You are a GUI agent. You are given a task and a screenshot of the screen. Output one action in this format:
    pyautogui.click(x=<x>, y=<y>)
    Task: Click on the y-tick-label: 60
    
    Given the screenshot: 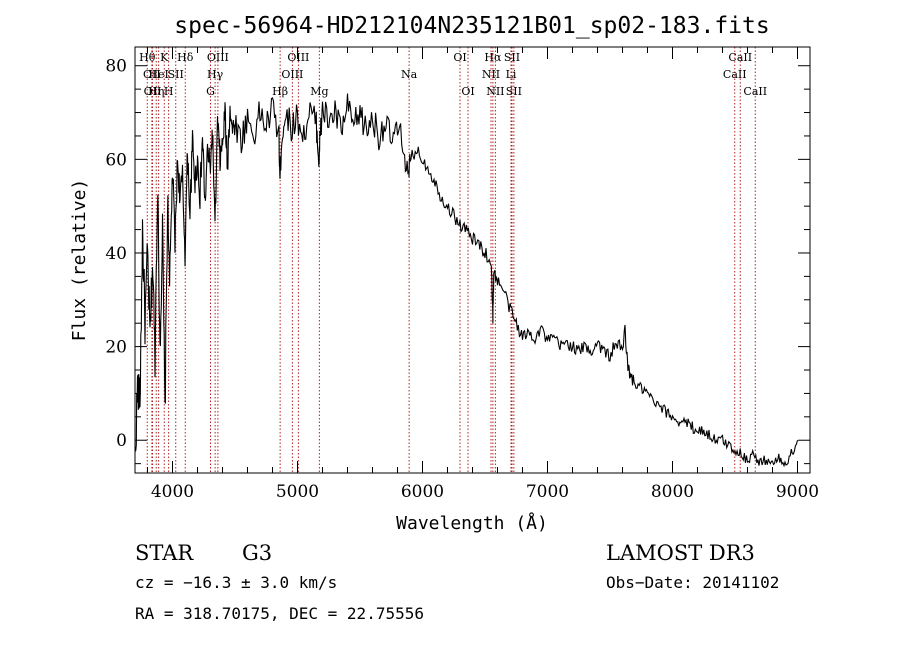 What is the action you would take?
    pyautogui.click(x=116, y=160)
    